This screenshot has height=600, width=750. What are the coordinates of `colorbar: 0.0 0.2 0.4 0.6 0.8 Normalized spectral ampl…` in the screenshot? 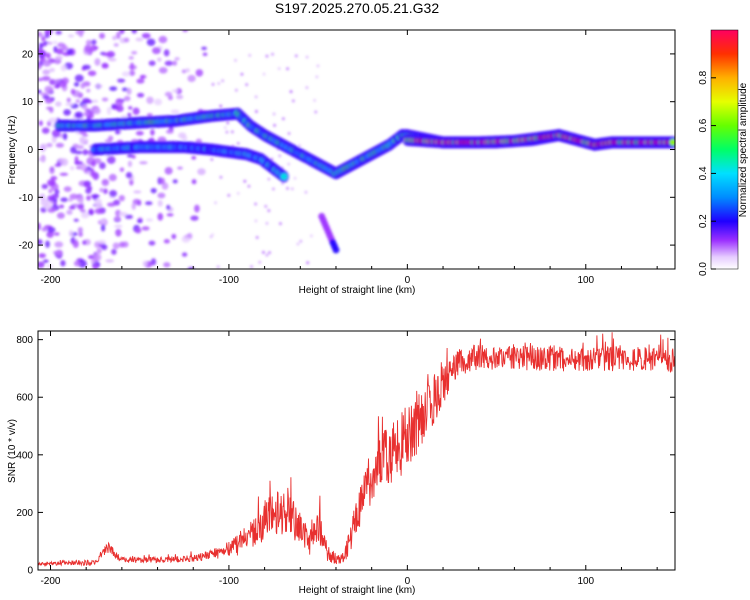 It's located at (723, 152).